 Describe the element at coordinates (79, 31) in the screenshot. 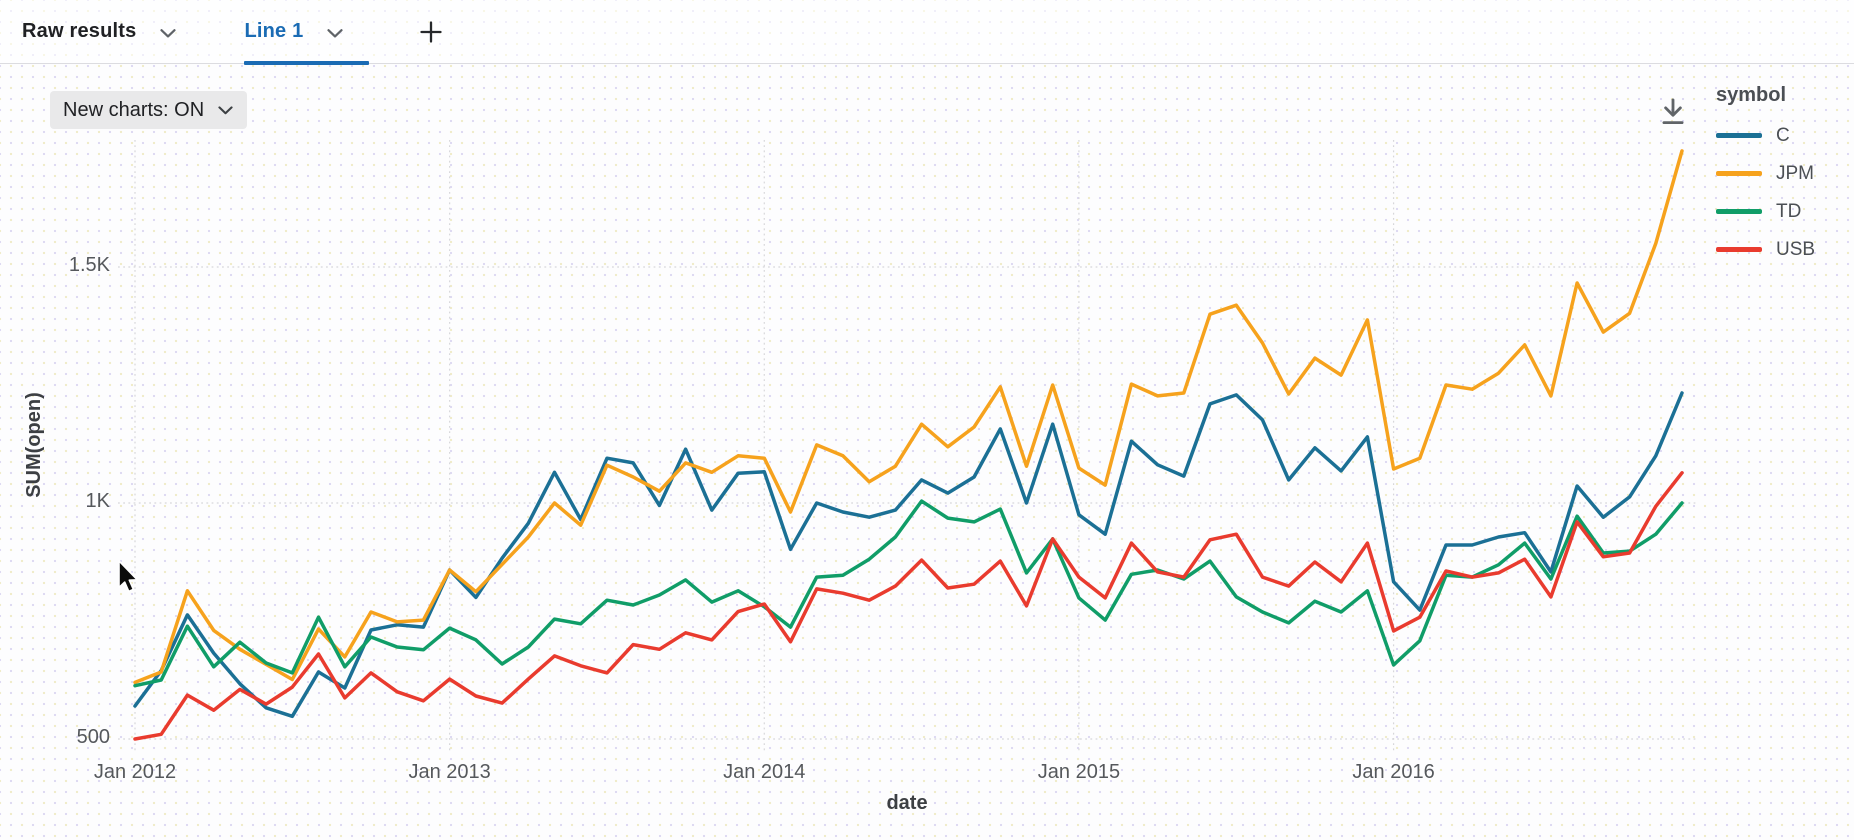

I see `tab-raw-results-label: Raw results` at that location.